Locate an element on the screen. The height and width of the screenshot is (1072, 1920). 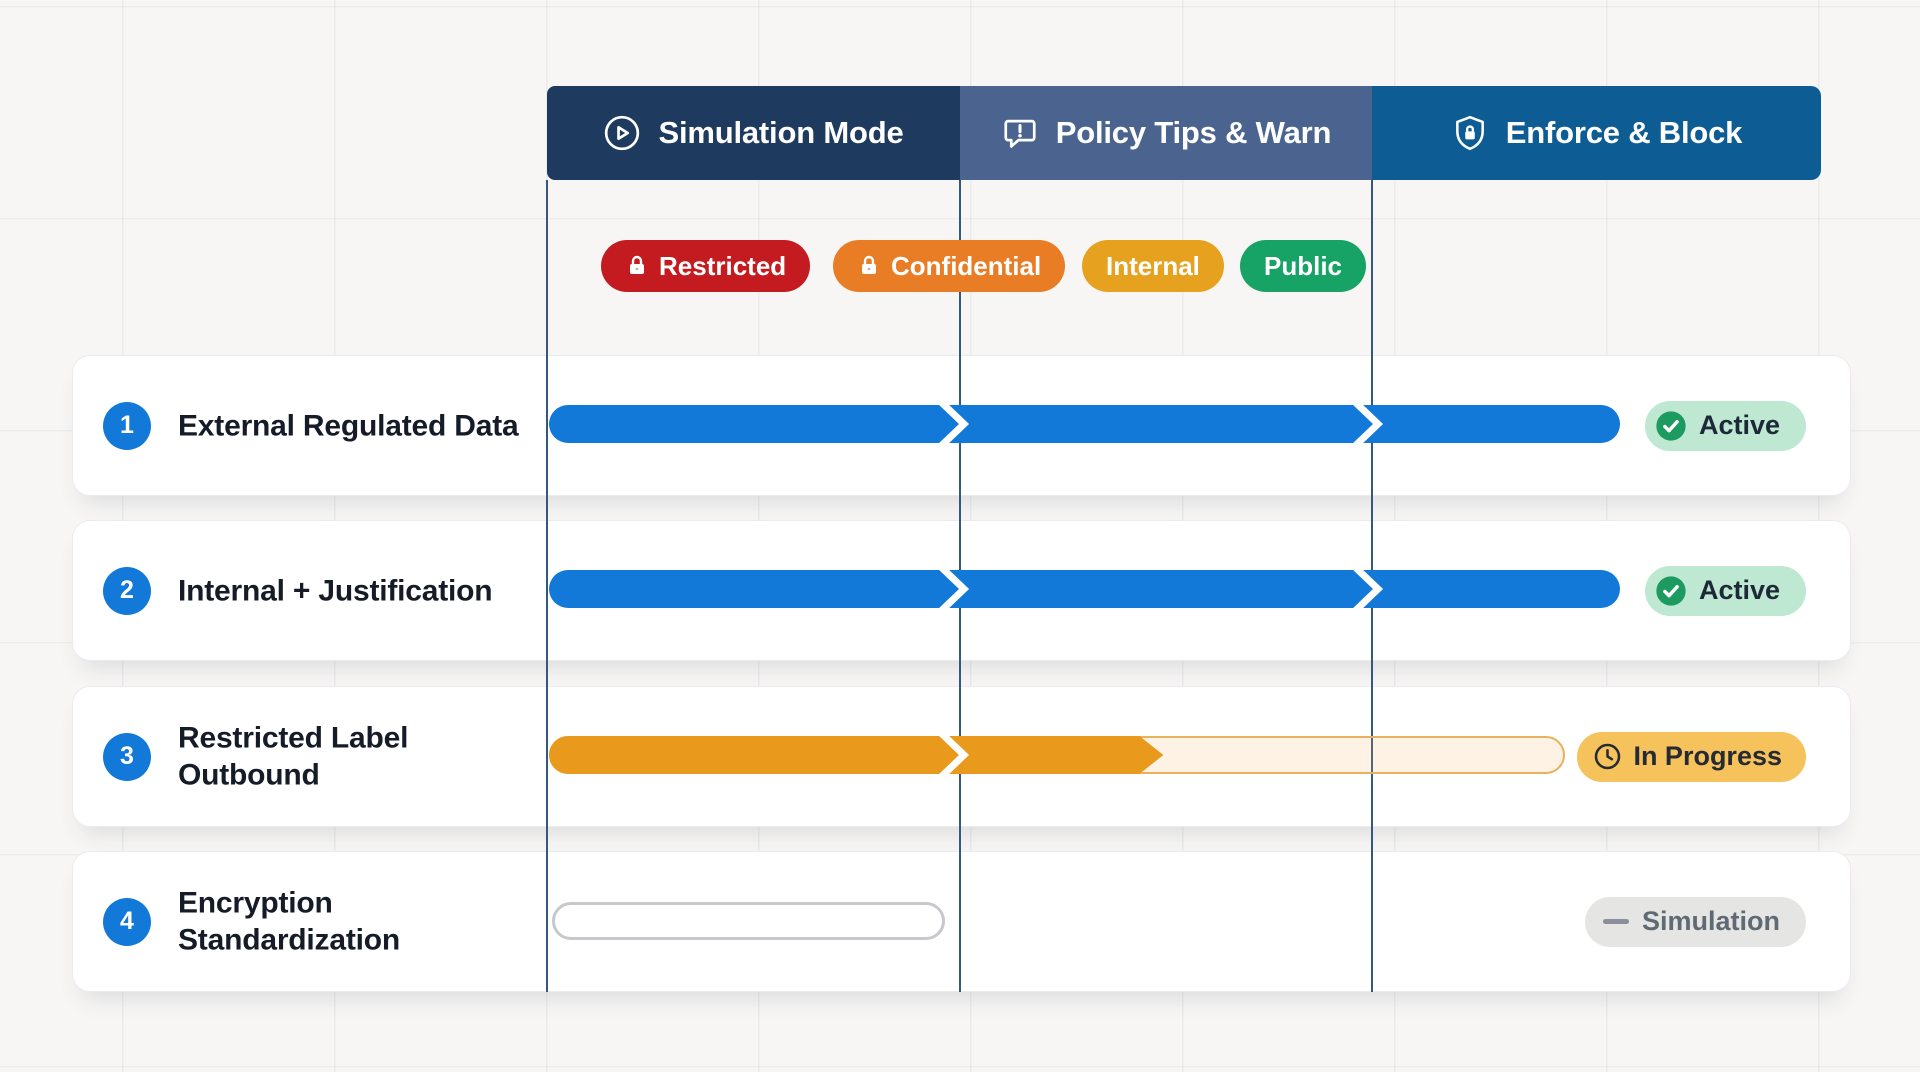
row-number-badge: 1 is located at coordinates (127, 425).